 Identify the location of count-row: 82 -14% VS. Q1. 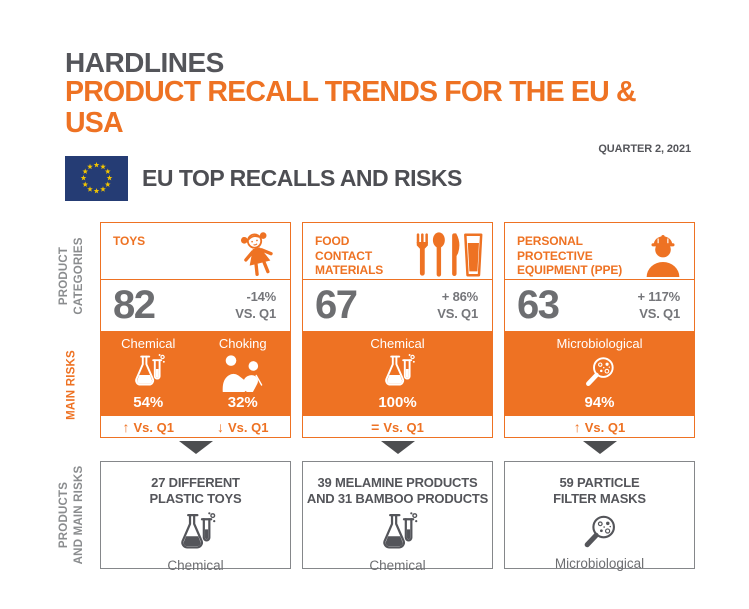
(195, 305).